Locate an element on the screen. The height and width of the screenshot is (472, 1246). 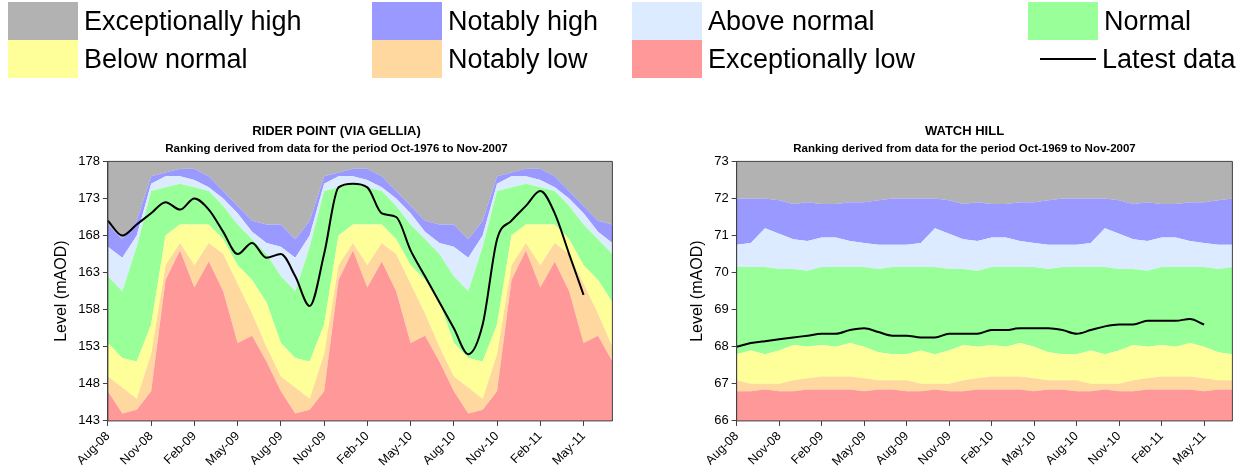
legend-label: Notably high is located at coordinates (523, 21).